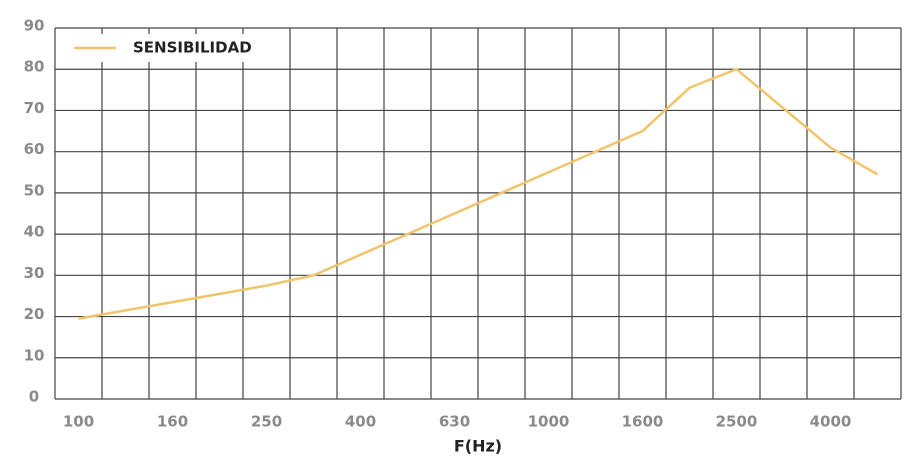 The width and height of the screenshot is (920, 472). Describe the element at coordinates (454, 422) in the screenshot. I see `x-tick-label: 630` at that location.